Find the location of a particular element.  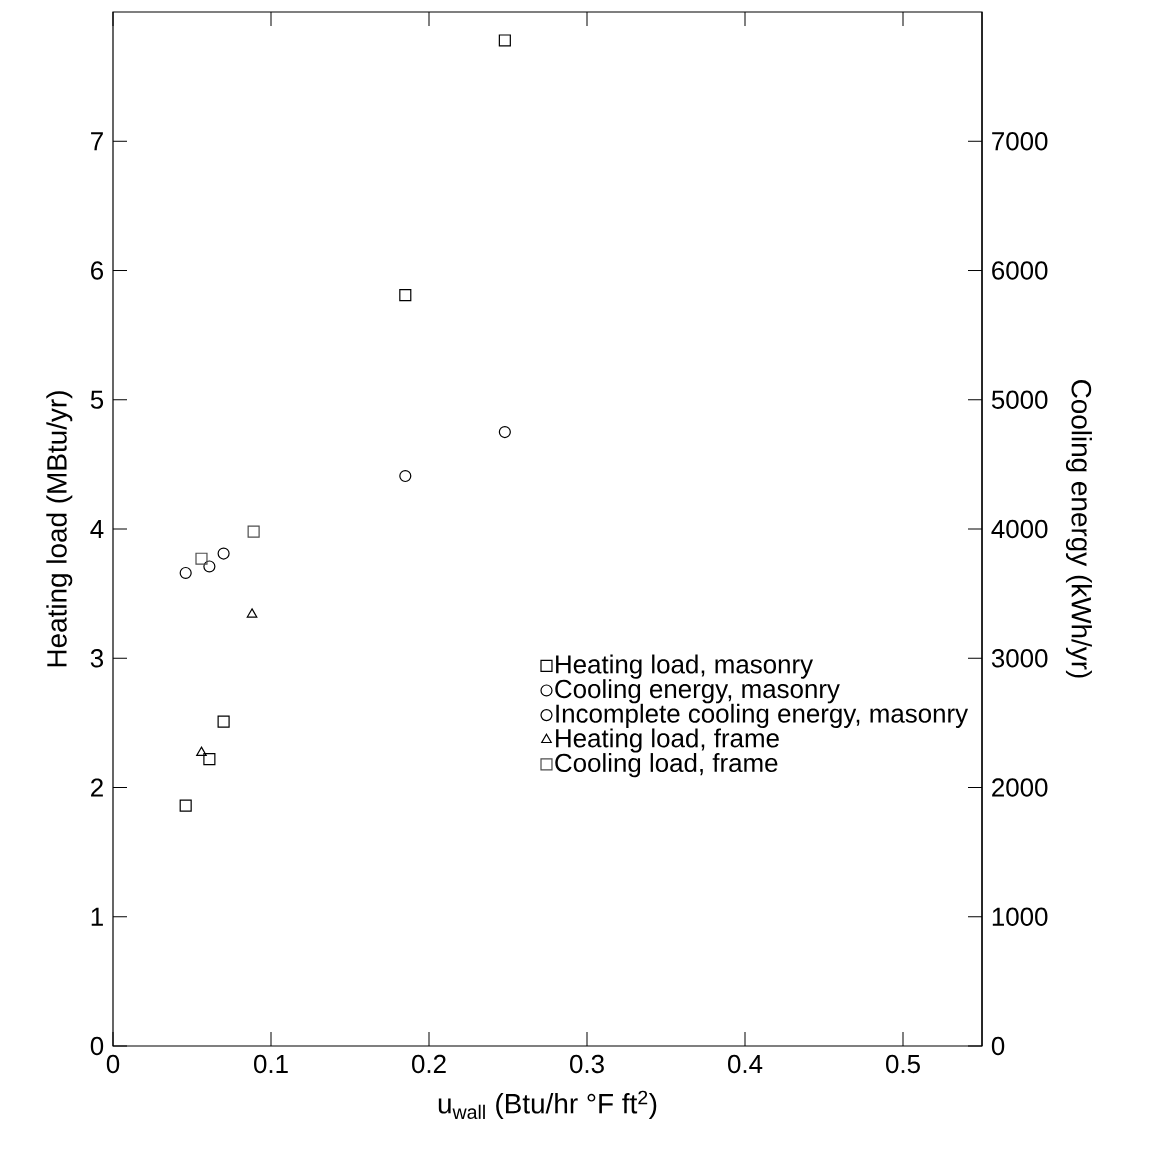

legend-label: Heating load, frame is located at coordinates (667, 740).